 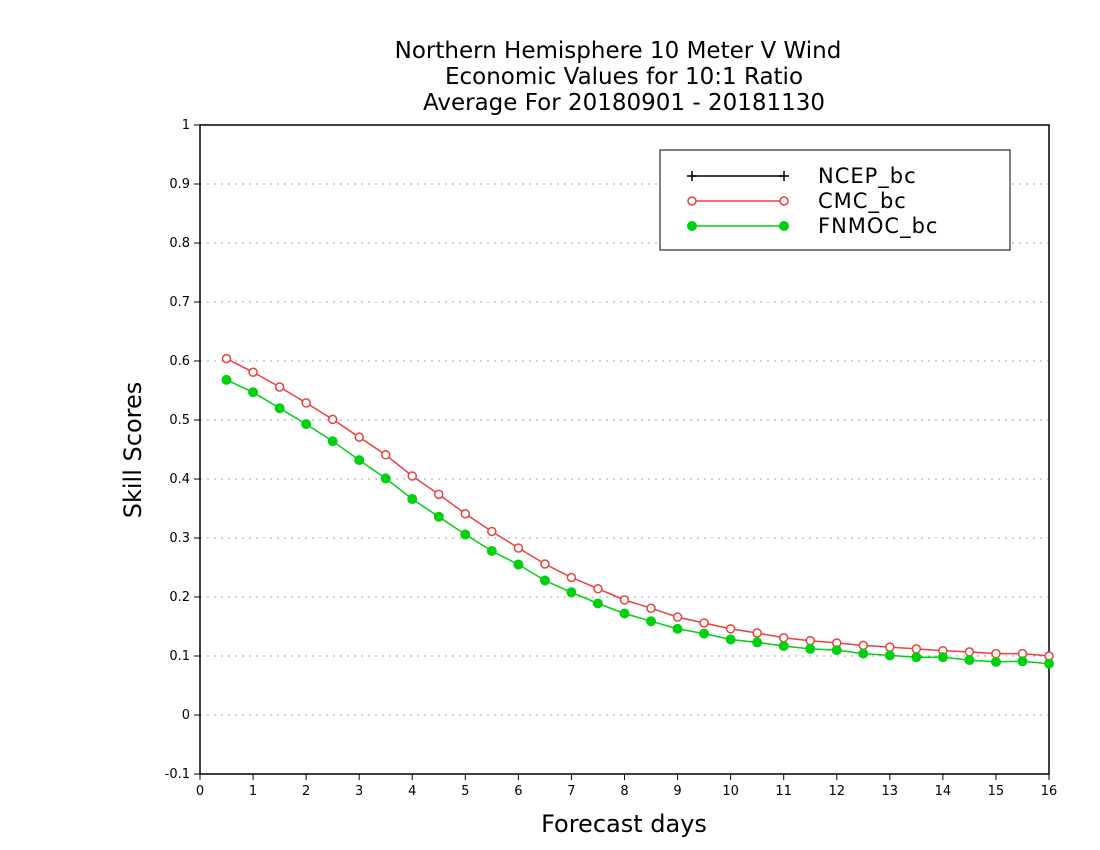 I want to click on x-tick-label: 4, so click(x=412, y=791).